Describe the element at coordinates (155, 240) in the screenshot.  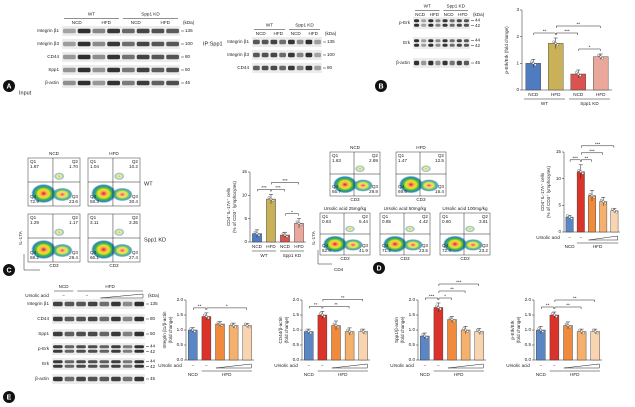
I see `row-label: Spp1 KD` at that location.